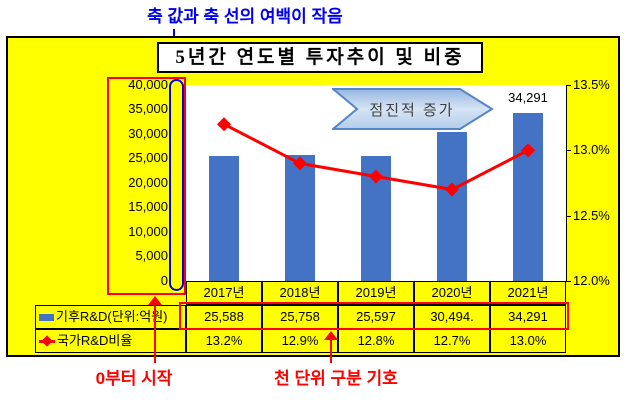 Image resolution: width=633 pixels, height=400 pixels. Describe the element at coordinates (300, 293) in the screenshot. I see `year-cell: 2018년` at that location.